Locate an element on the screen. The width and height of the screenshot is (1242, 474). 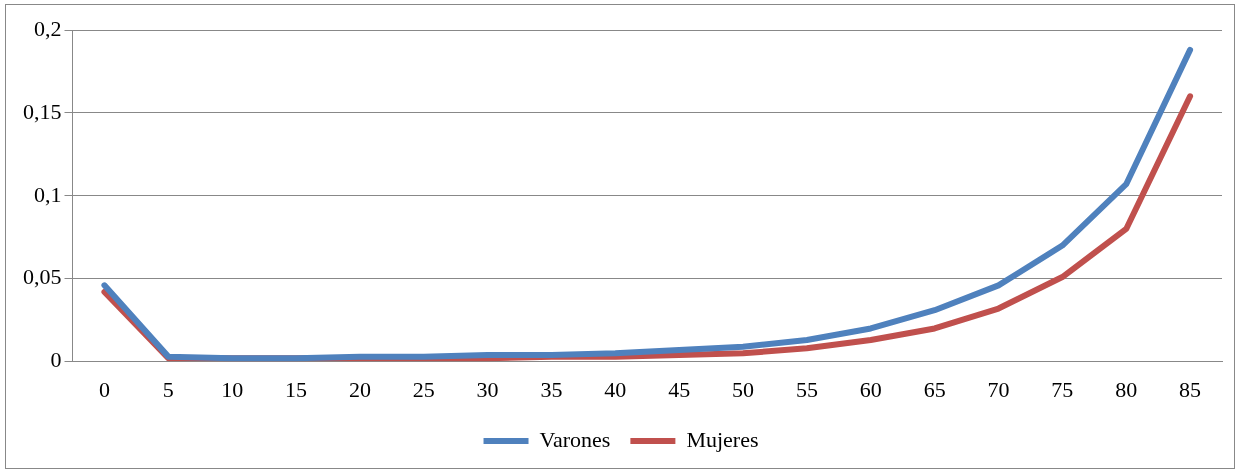
legend-label: Varones is located at coordinates (575, 439).